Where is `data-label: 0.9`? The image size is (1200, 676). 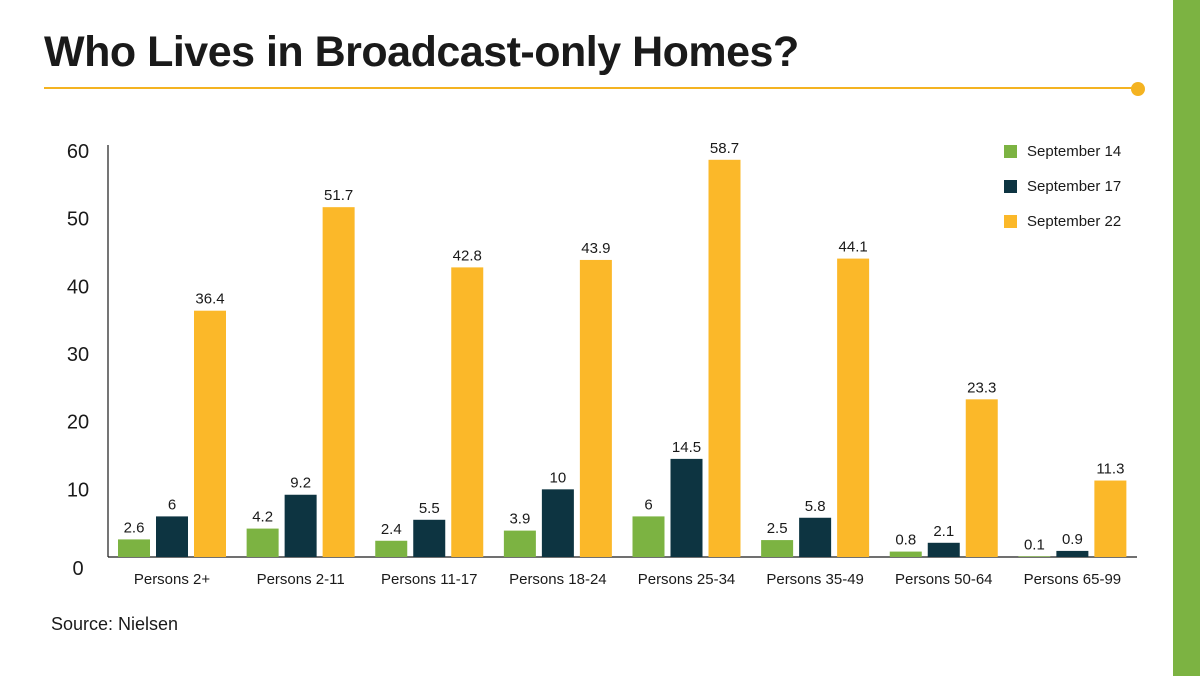 data-label: 0.9 is located at coordinates (1072, 539).